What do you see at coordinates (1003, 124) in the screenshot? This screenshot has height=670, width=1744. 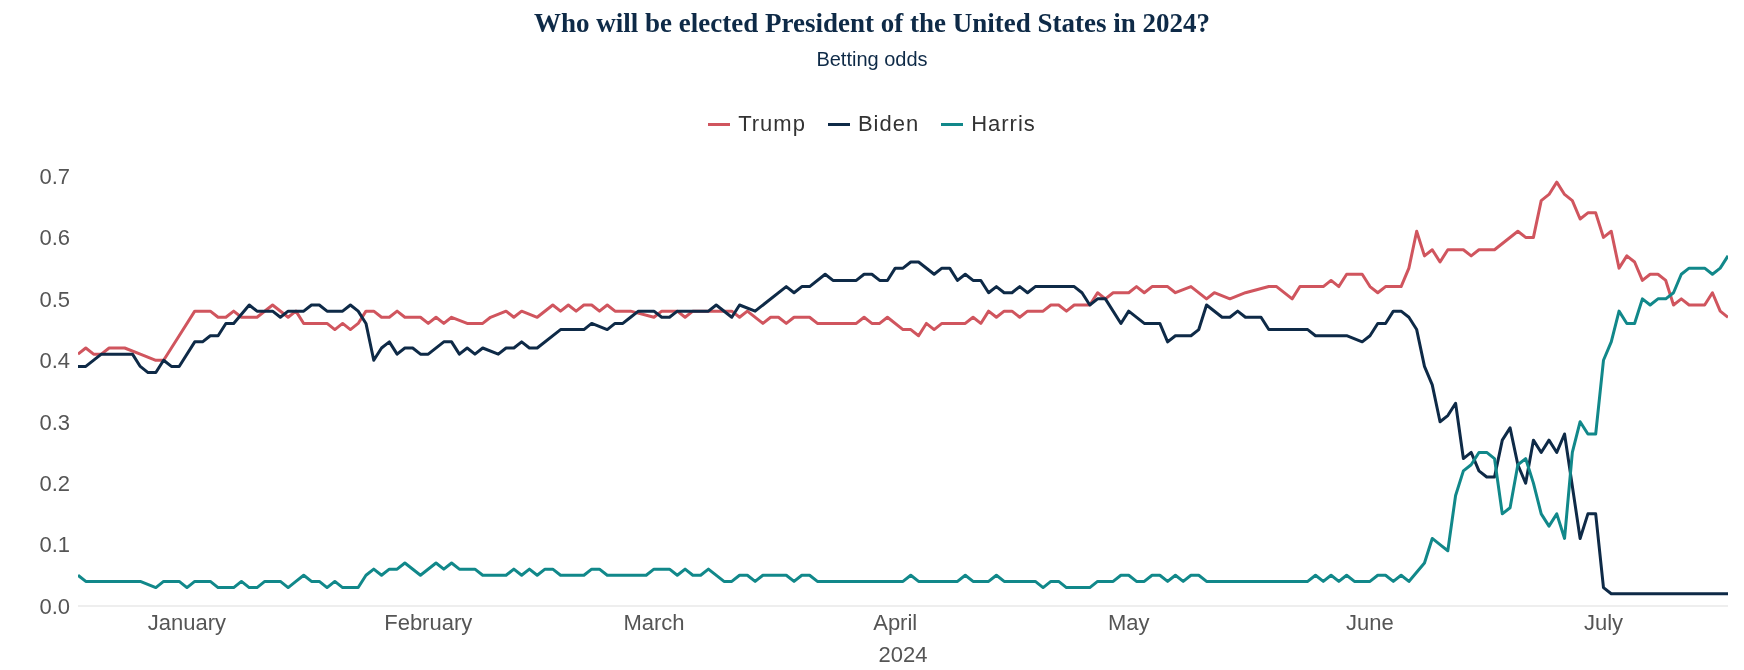 I see `legend-label: Harris` at bounding box center [1003, 124].